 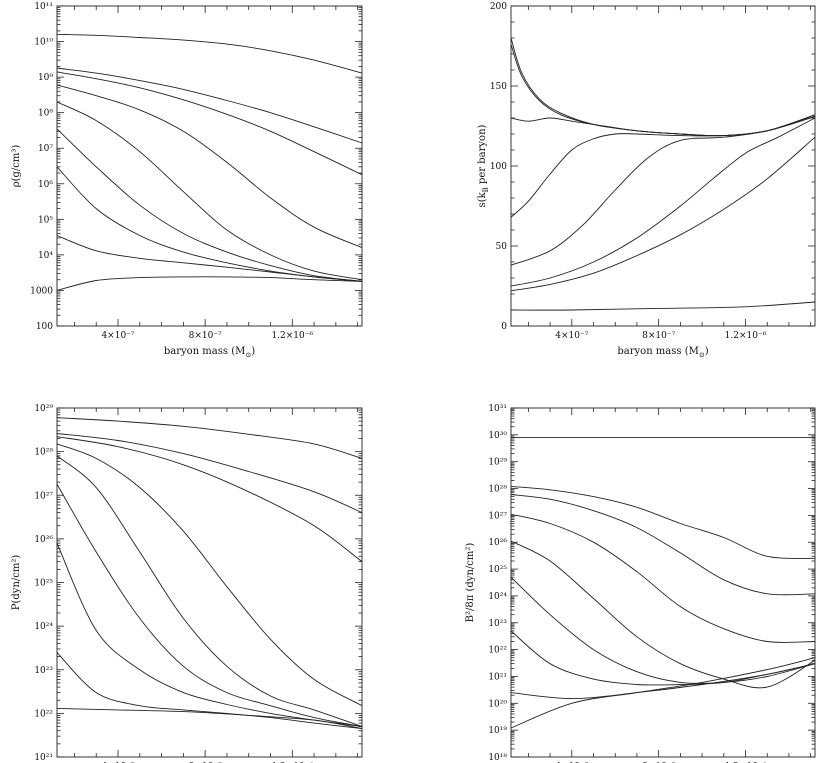 What do you see at coordinates (470, 583) in the screenshot?
I see `y-axis-label: B²/8π (dyn/cm²)` at bounding box center [470, 583].